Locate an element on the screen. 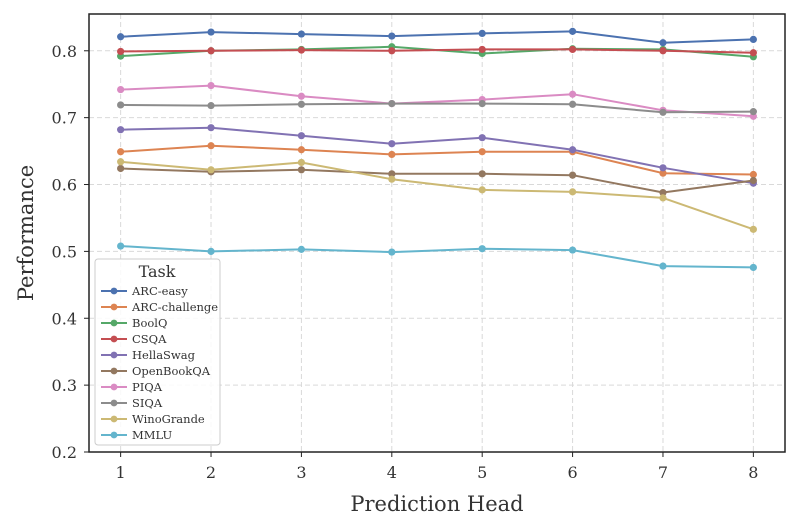 The width and height of the screenshot is (800, 529). legend-label: SIQA is located at coordinates (147, 403).